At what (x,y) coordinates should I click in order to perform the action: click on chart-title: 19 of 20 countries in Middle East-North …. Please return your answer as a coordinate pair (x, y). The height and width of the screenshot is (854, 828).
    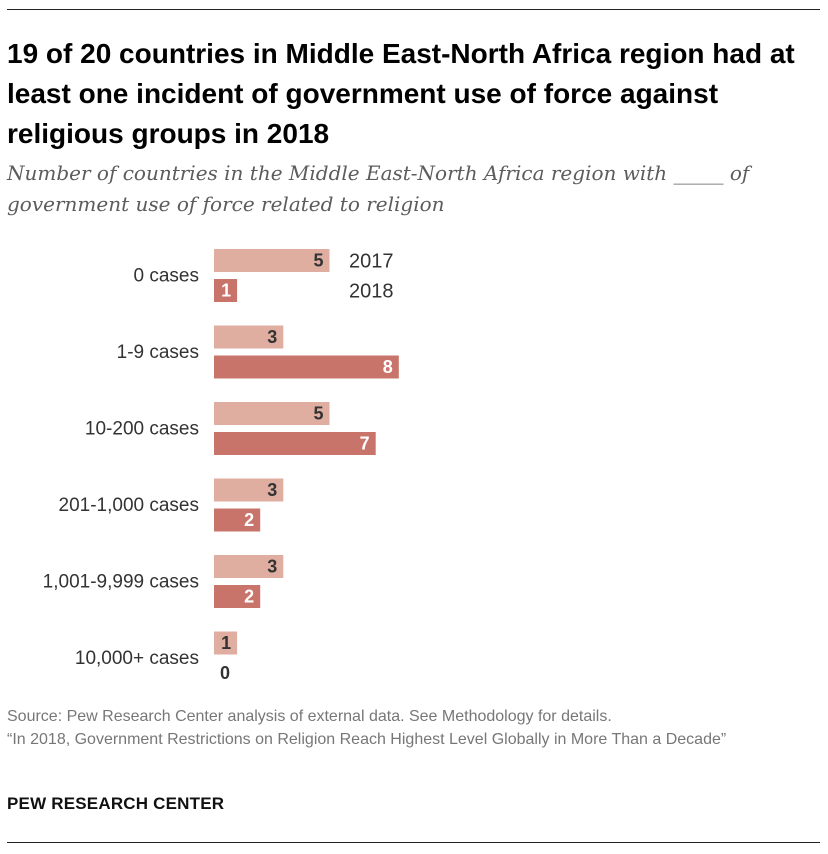
    Looking at the image, I should click on (401, 93).